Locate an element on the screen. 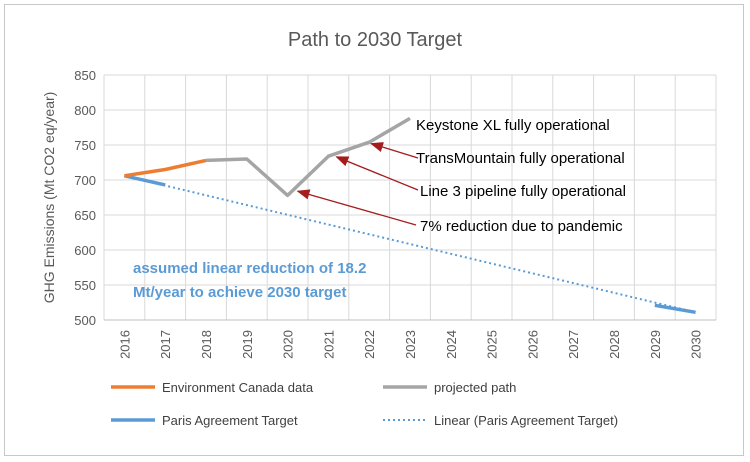  x-tick-label: 2025 is located at coordinates (492, 344).